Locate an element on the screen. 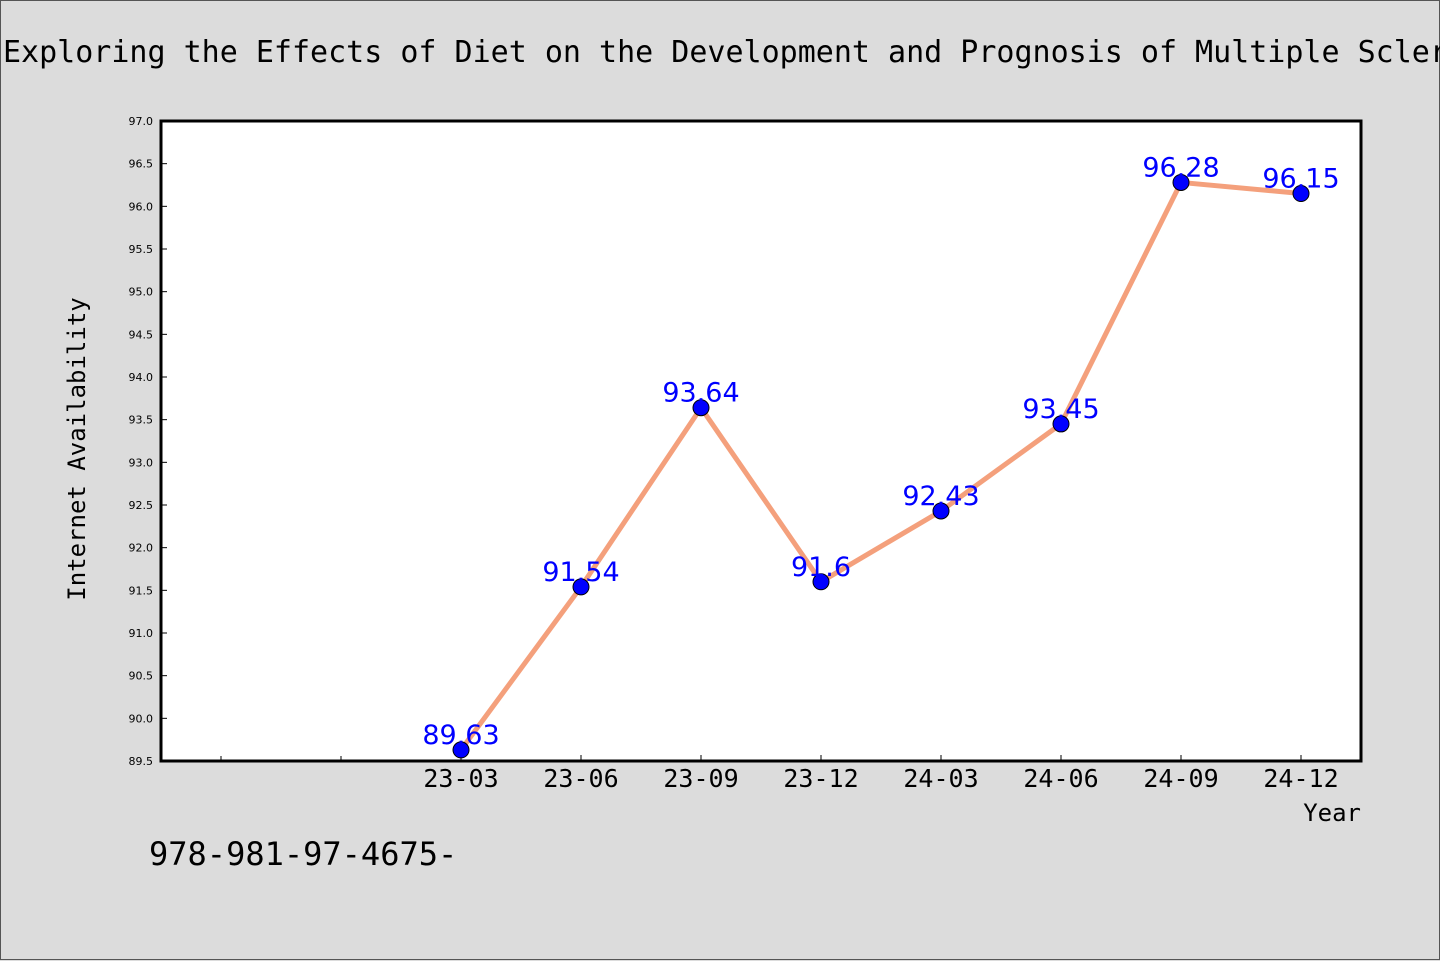 This screenshot has height=961, width=1440. x-tick-label: 24-03 is located at coordinates (940, 778).